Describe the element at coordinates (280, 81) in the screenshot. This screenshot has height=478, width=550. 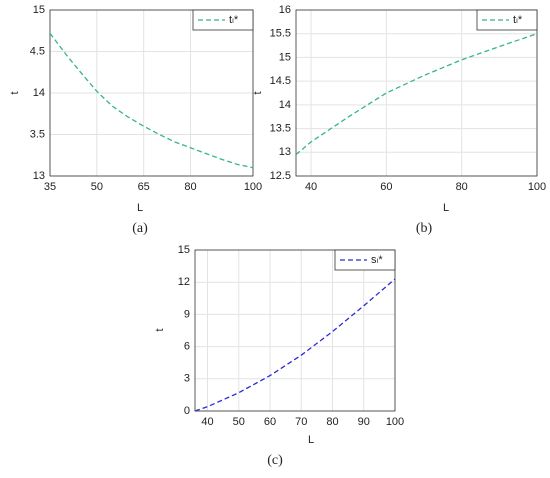
I see `y-tick-label: 14.5` at that location.